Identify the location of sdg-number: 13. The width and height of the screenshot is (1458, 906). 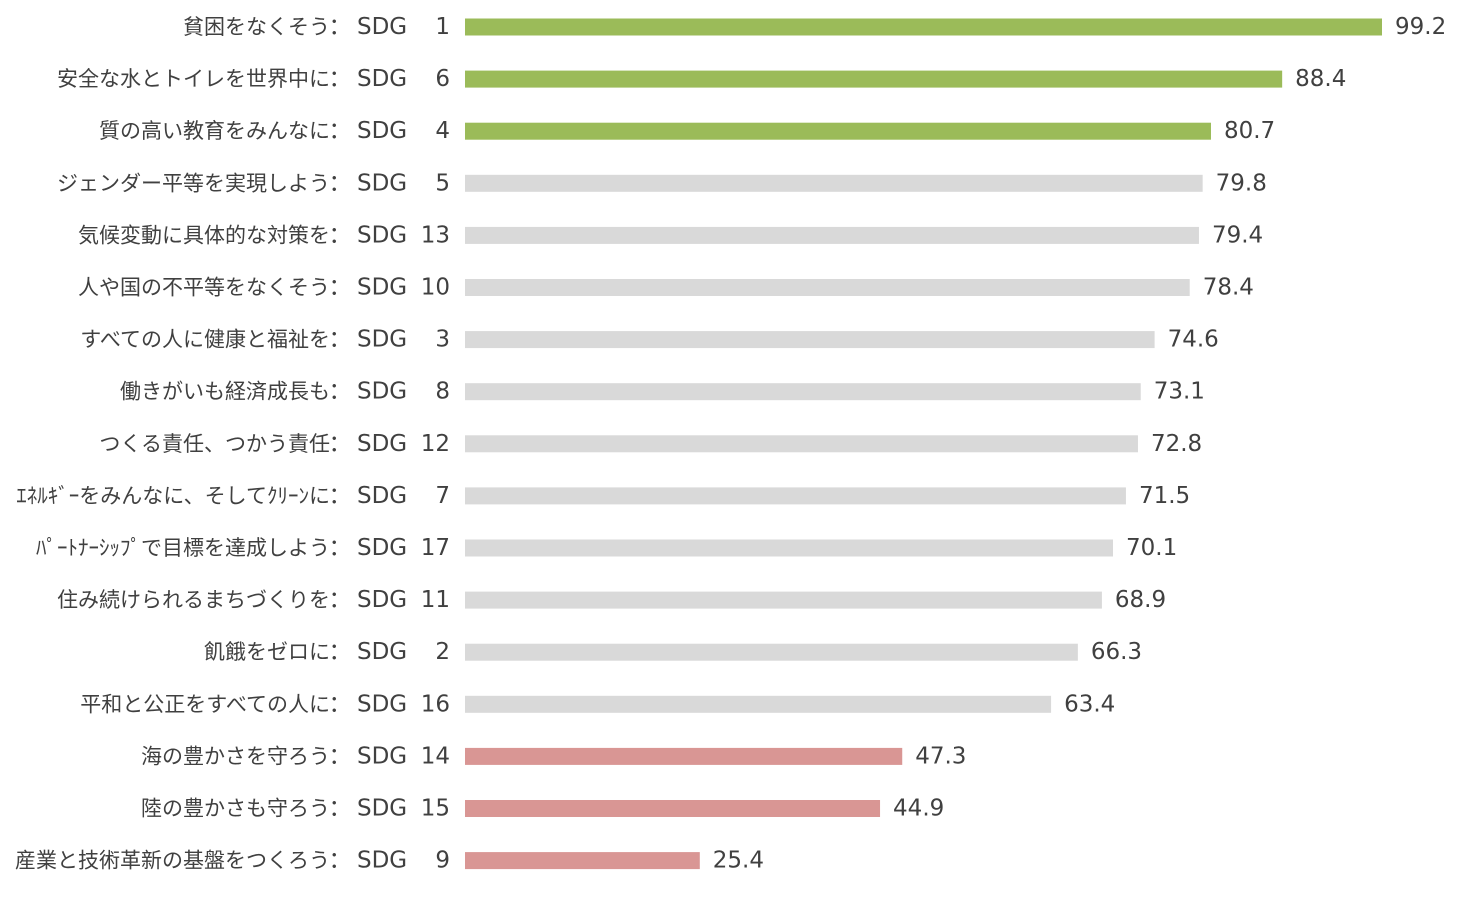
(435, 235).